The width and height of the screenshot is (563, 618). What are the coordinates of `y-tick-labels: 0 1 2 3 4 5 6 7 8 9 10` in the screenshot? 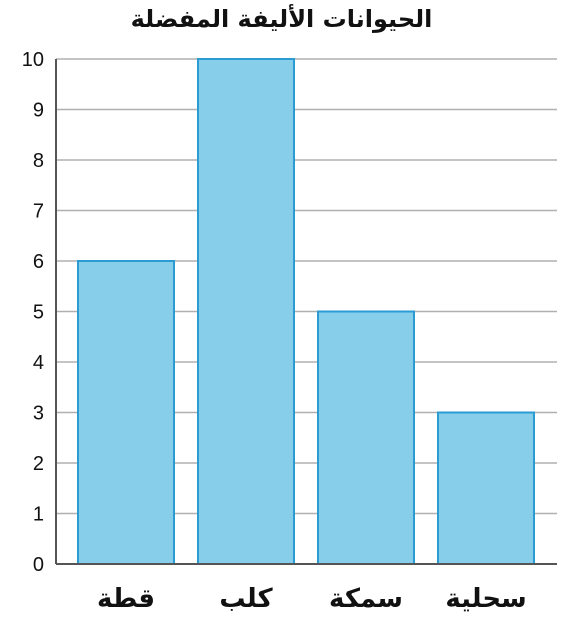 It's located at (33, 312).